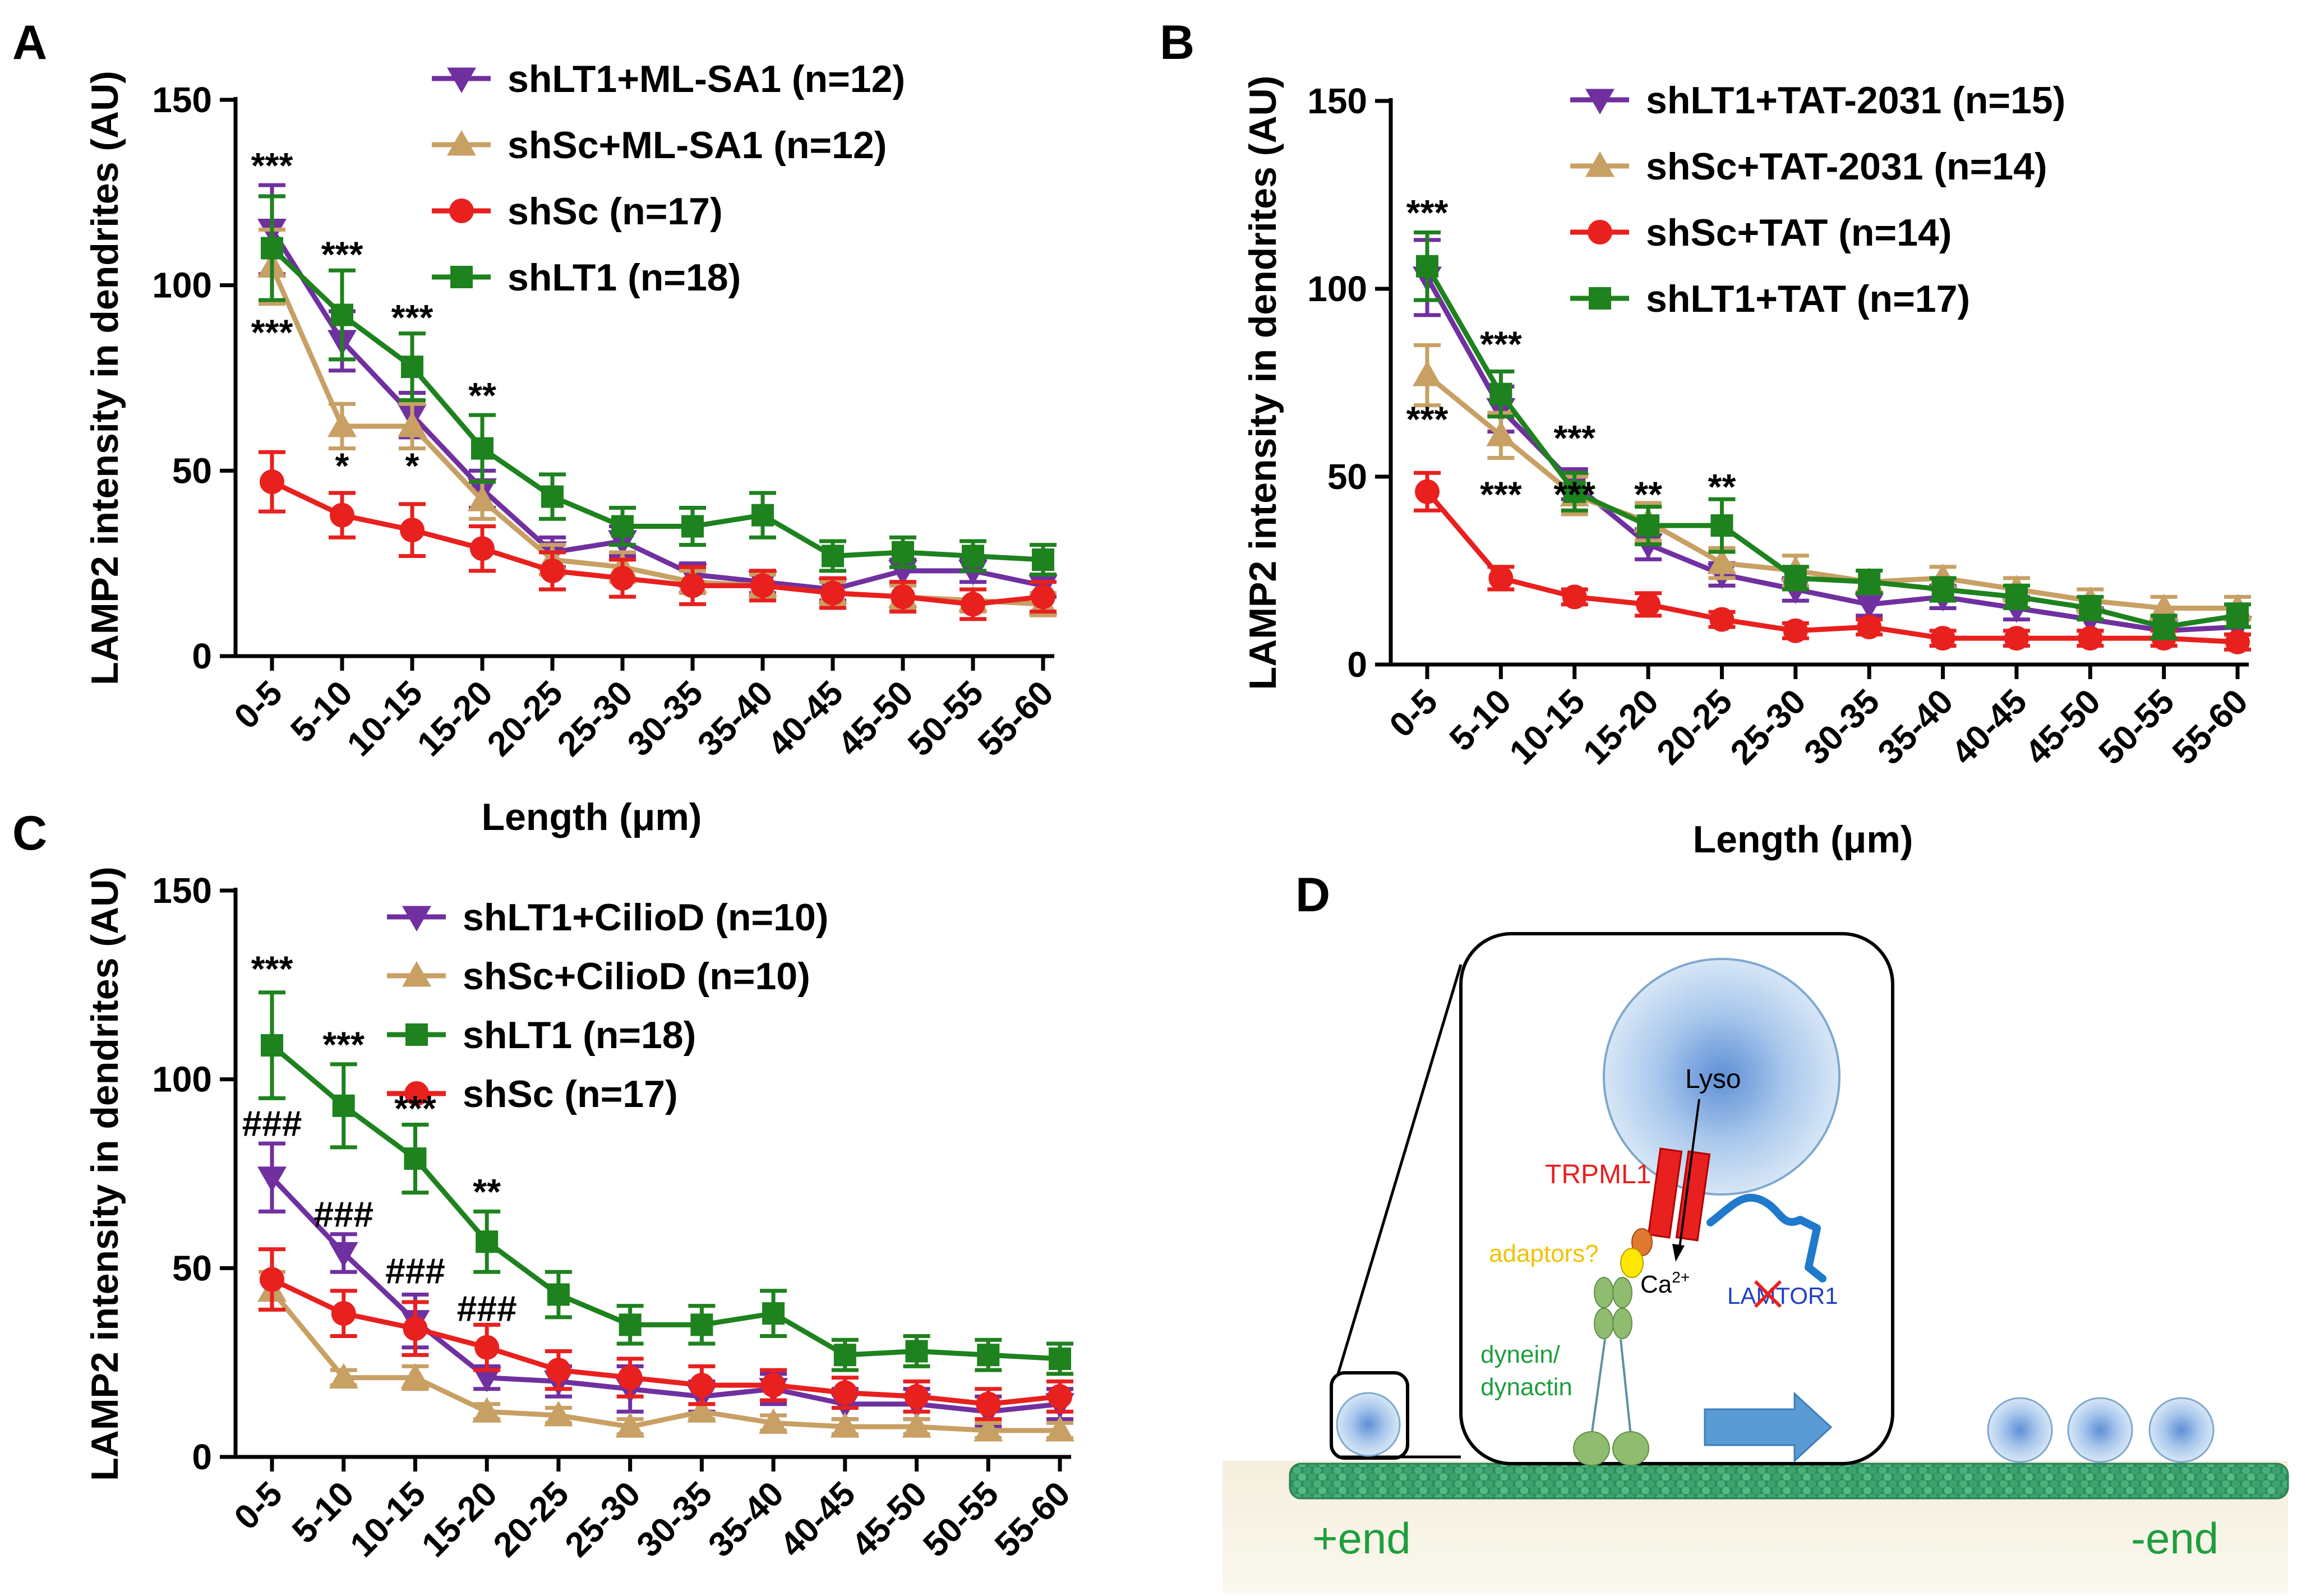  Describe the element at coordinates (182, 1079) in the screenshot. I see `y-tick-label: 100` at that location.